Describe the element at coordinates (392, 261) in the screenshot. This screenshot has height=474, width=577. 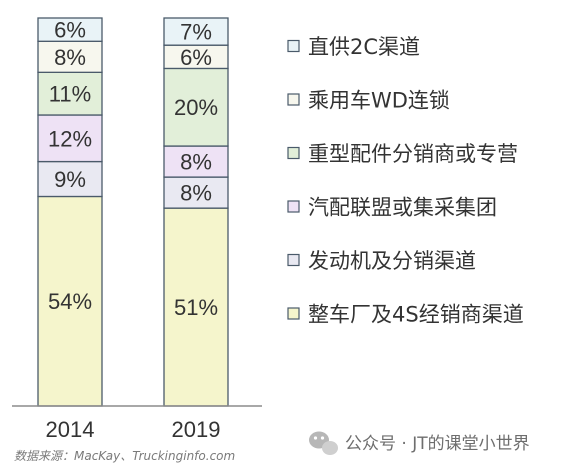
I see `legend-label: 发动机及分销渠道` at that location.